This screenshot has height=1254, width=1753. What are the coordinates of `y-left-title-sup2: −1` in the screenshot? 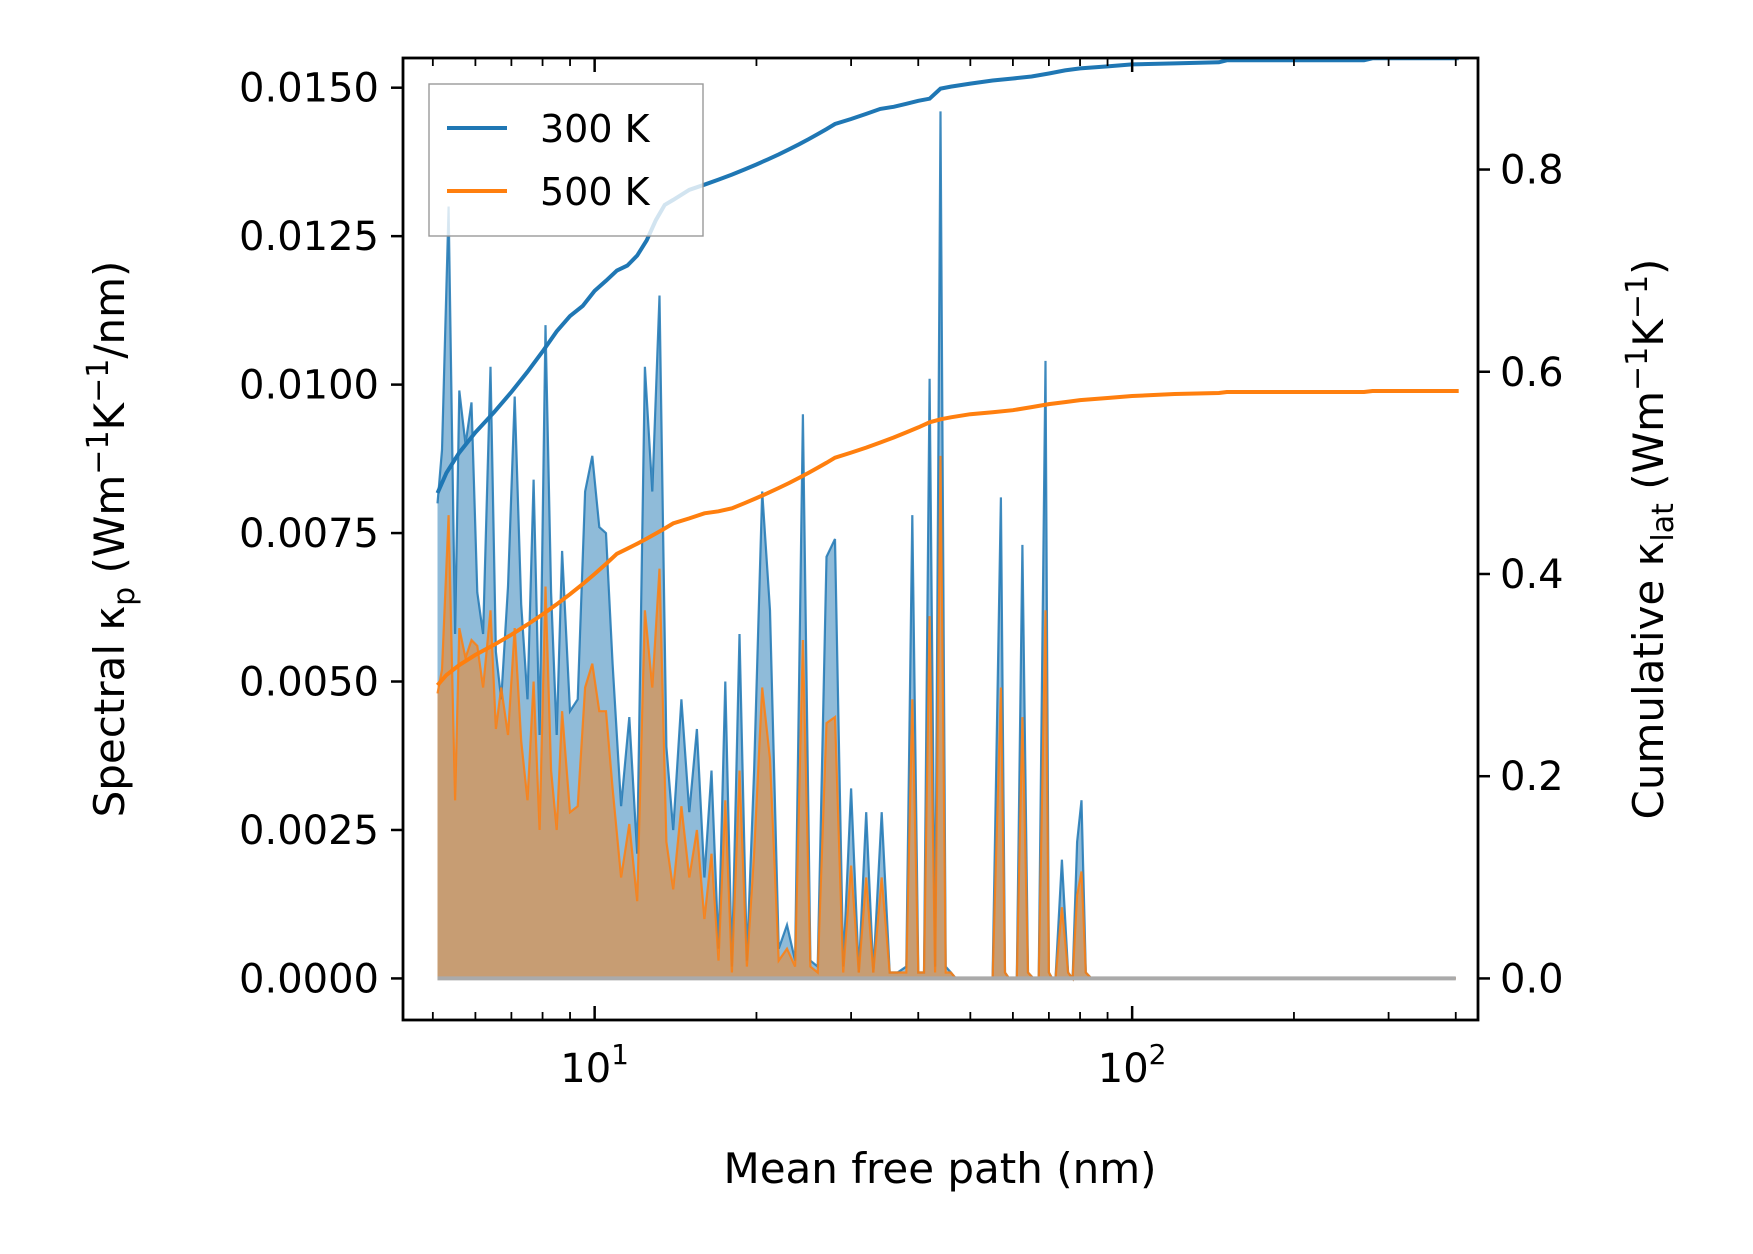 It's located at (98, 381).